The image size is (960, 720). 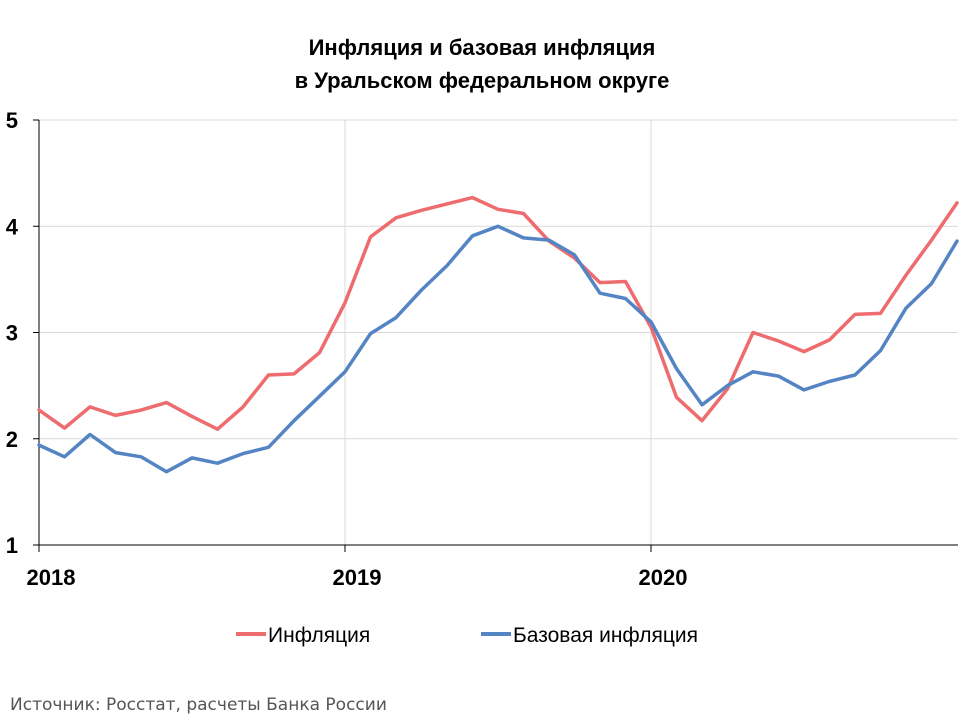 What do you see at coordinates (482, 47) in the screenshot?
I see `chart-title-line1: Инфляция и базовая инфляция` at bounding box center [482, 47].